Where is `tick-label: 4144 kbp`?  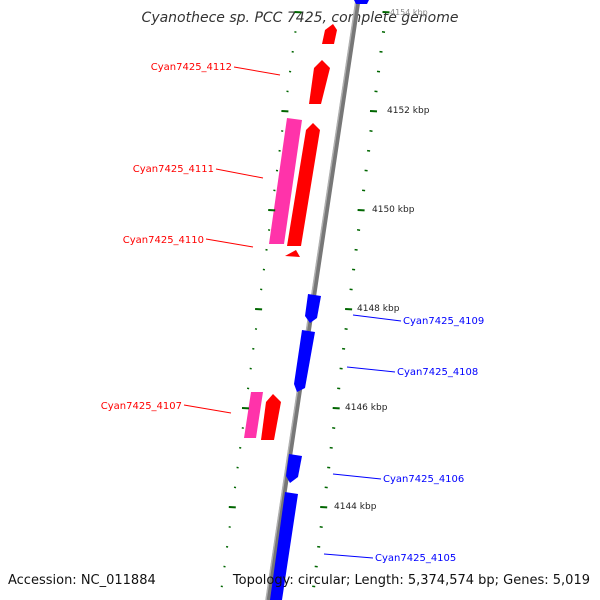 tick-label: 4144 kbp is located at coordinates (355, 507).